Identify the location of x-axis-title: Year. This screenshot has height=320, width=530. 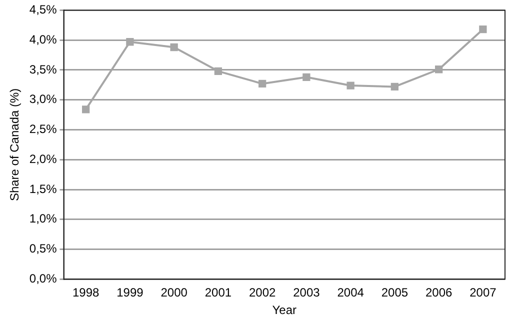
(284, 310).